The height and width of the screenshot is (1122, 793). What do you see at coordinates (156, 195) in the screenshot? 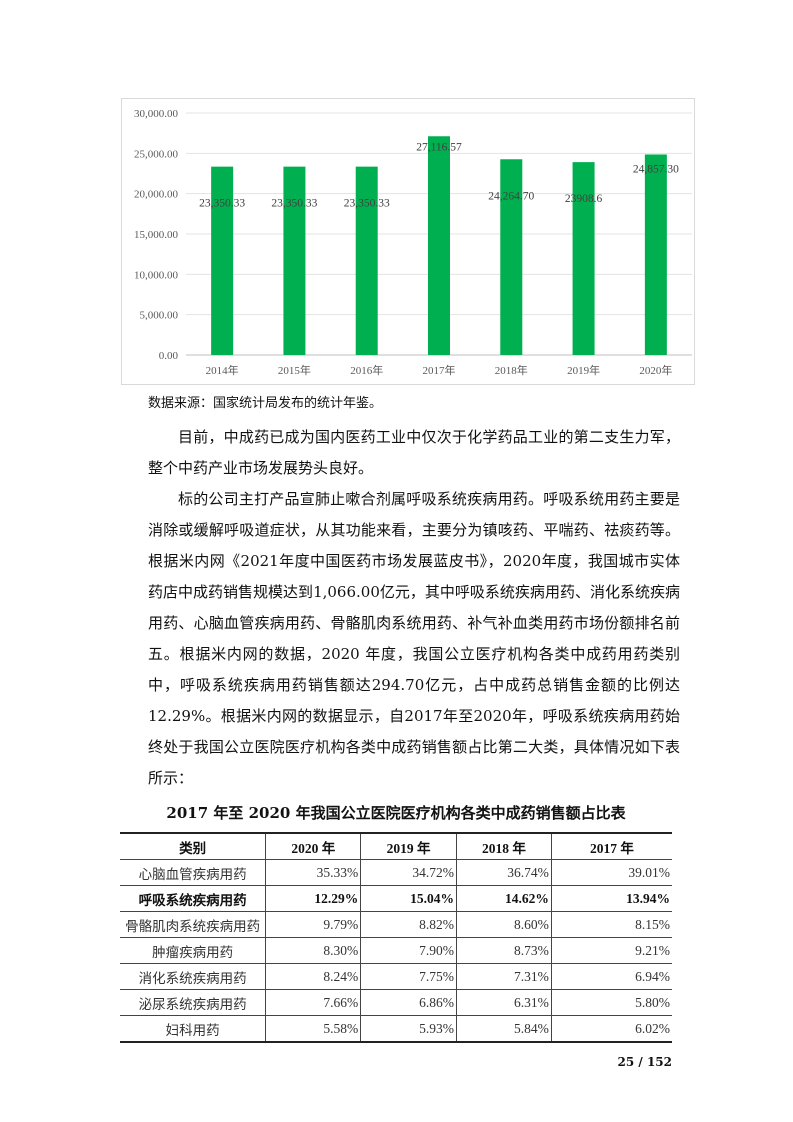
I see `y-tick-label: 20,000.00` at bounding box center [156, 195].